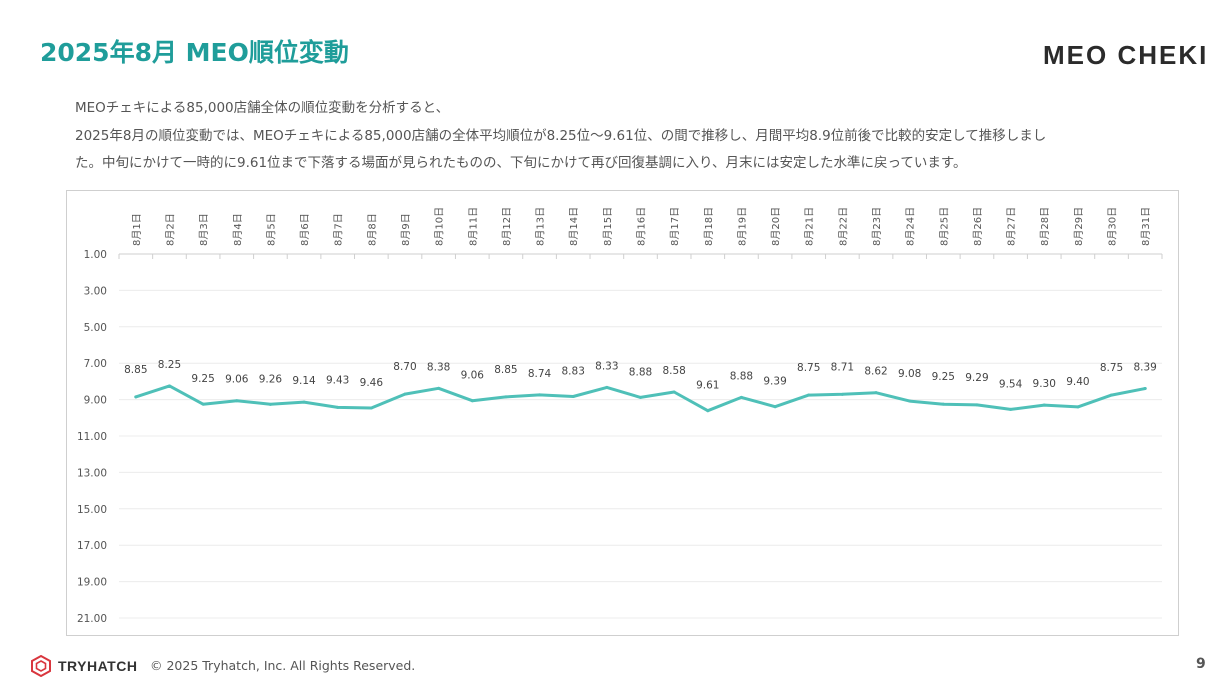  What do you see at coordinates (976, 378) in the screenshot?
I see `data-label: 9.29` at bounding box center [976, 378].